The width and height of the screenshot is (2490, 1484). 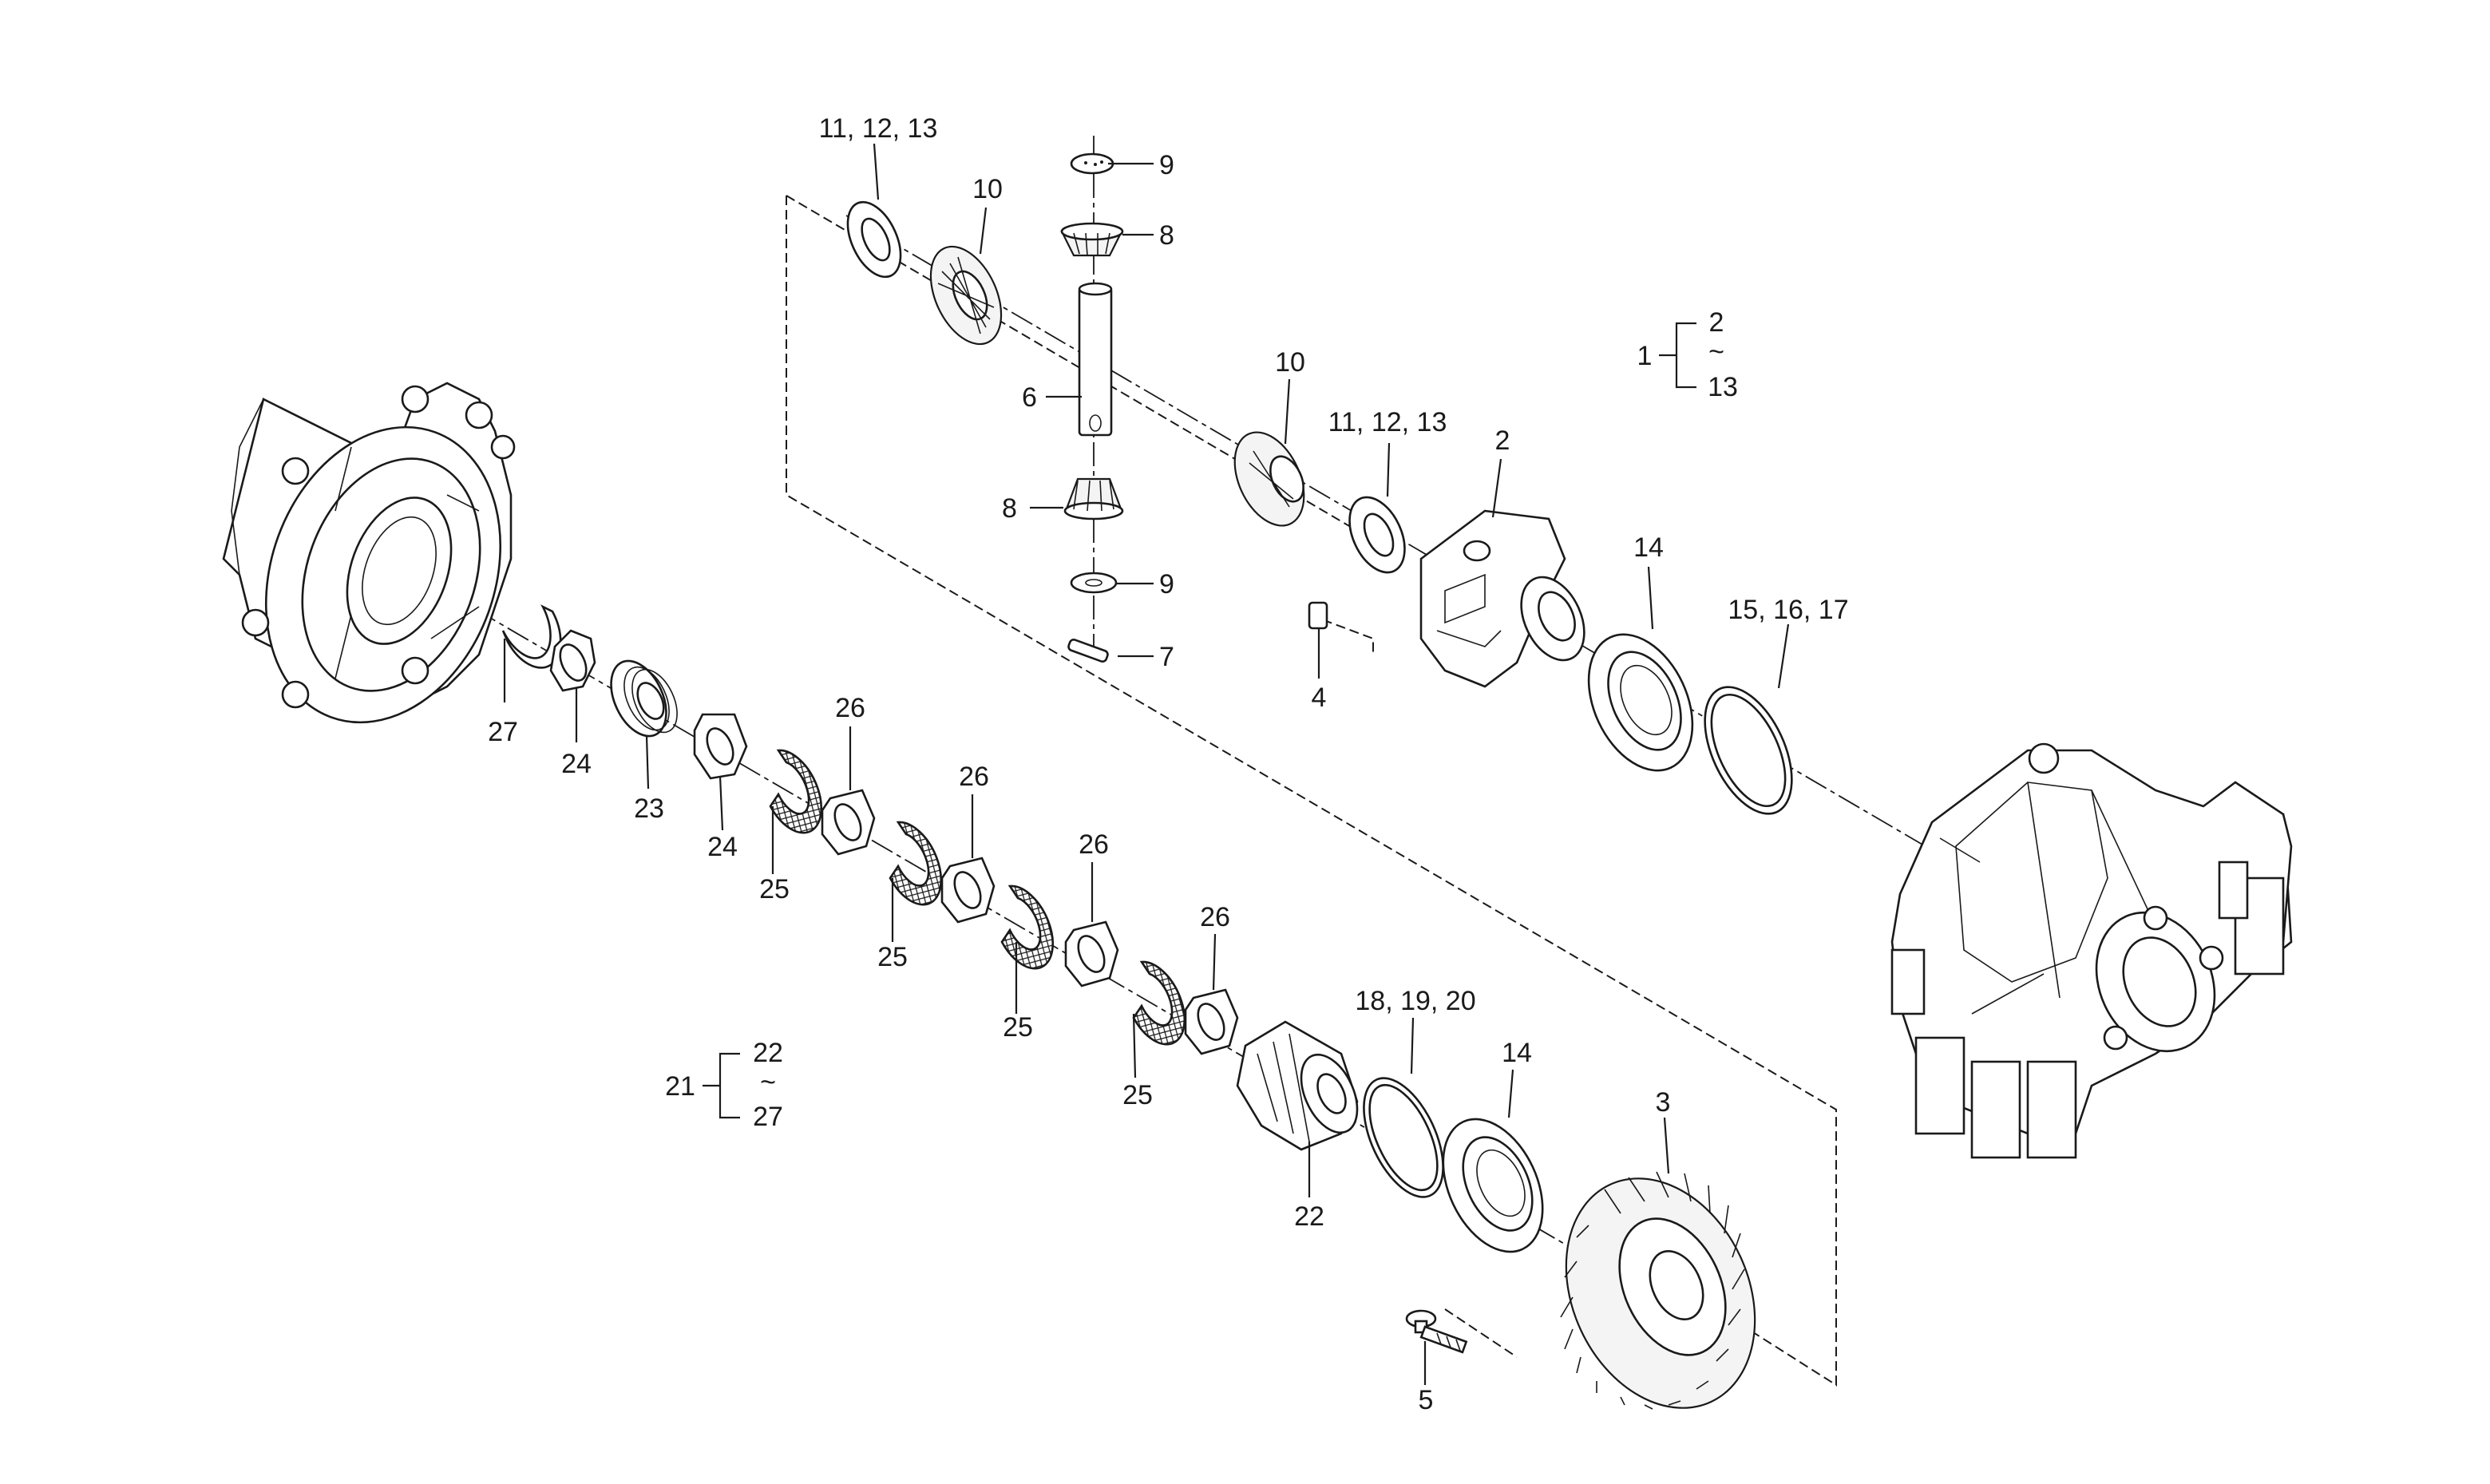 I want to click on group-1-to: 13, so click(x=1723, y=387).